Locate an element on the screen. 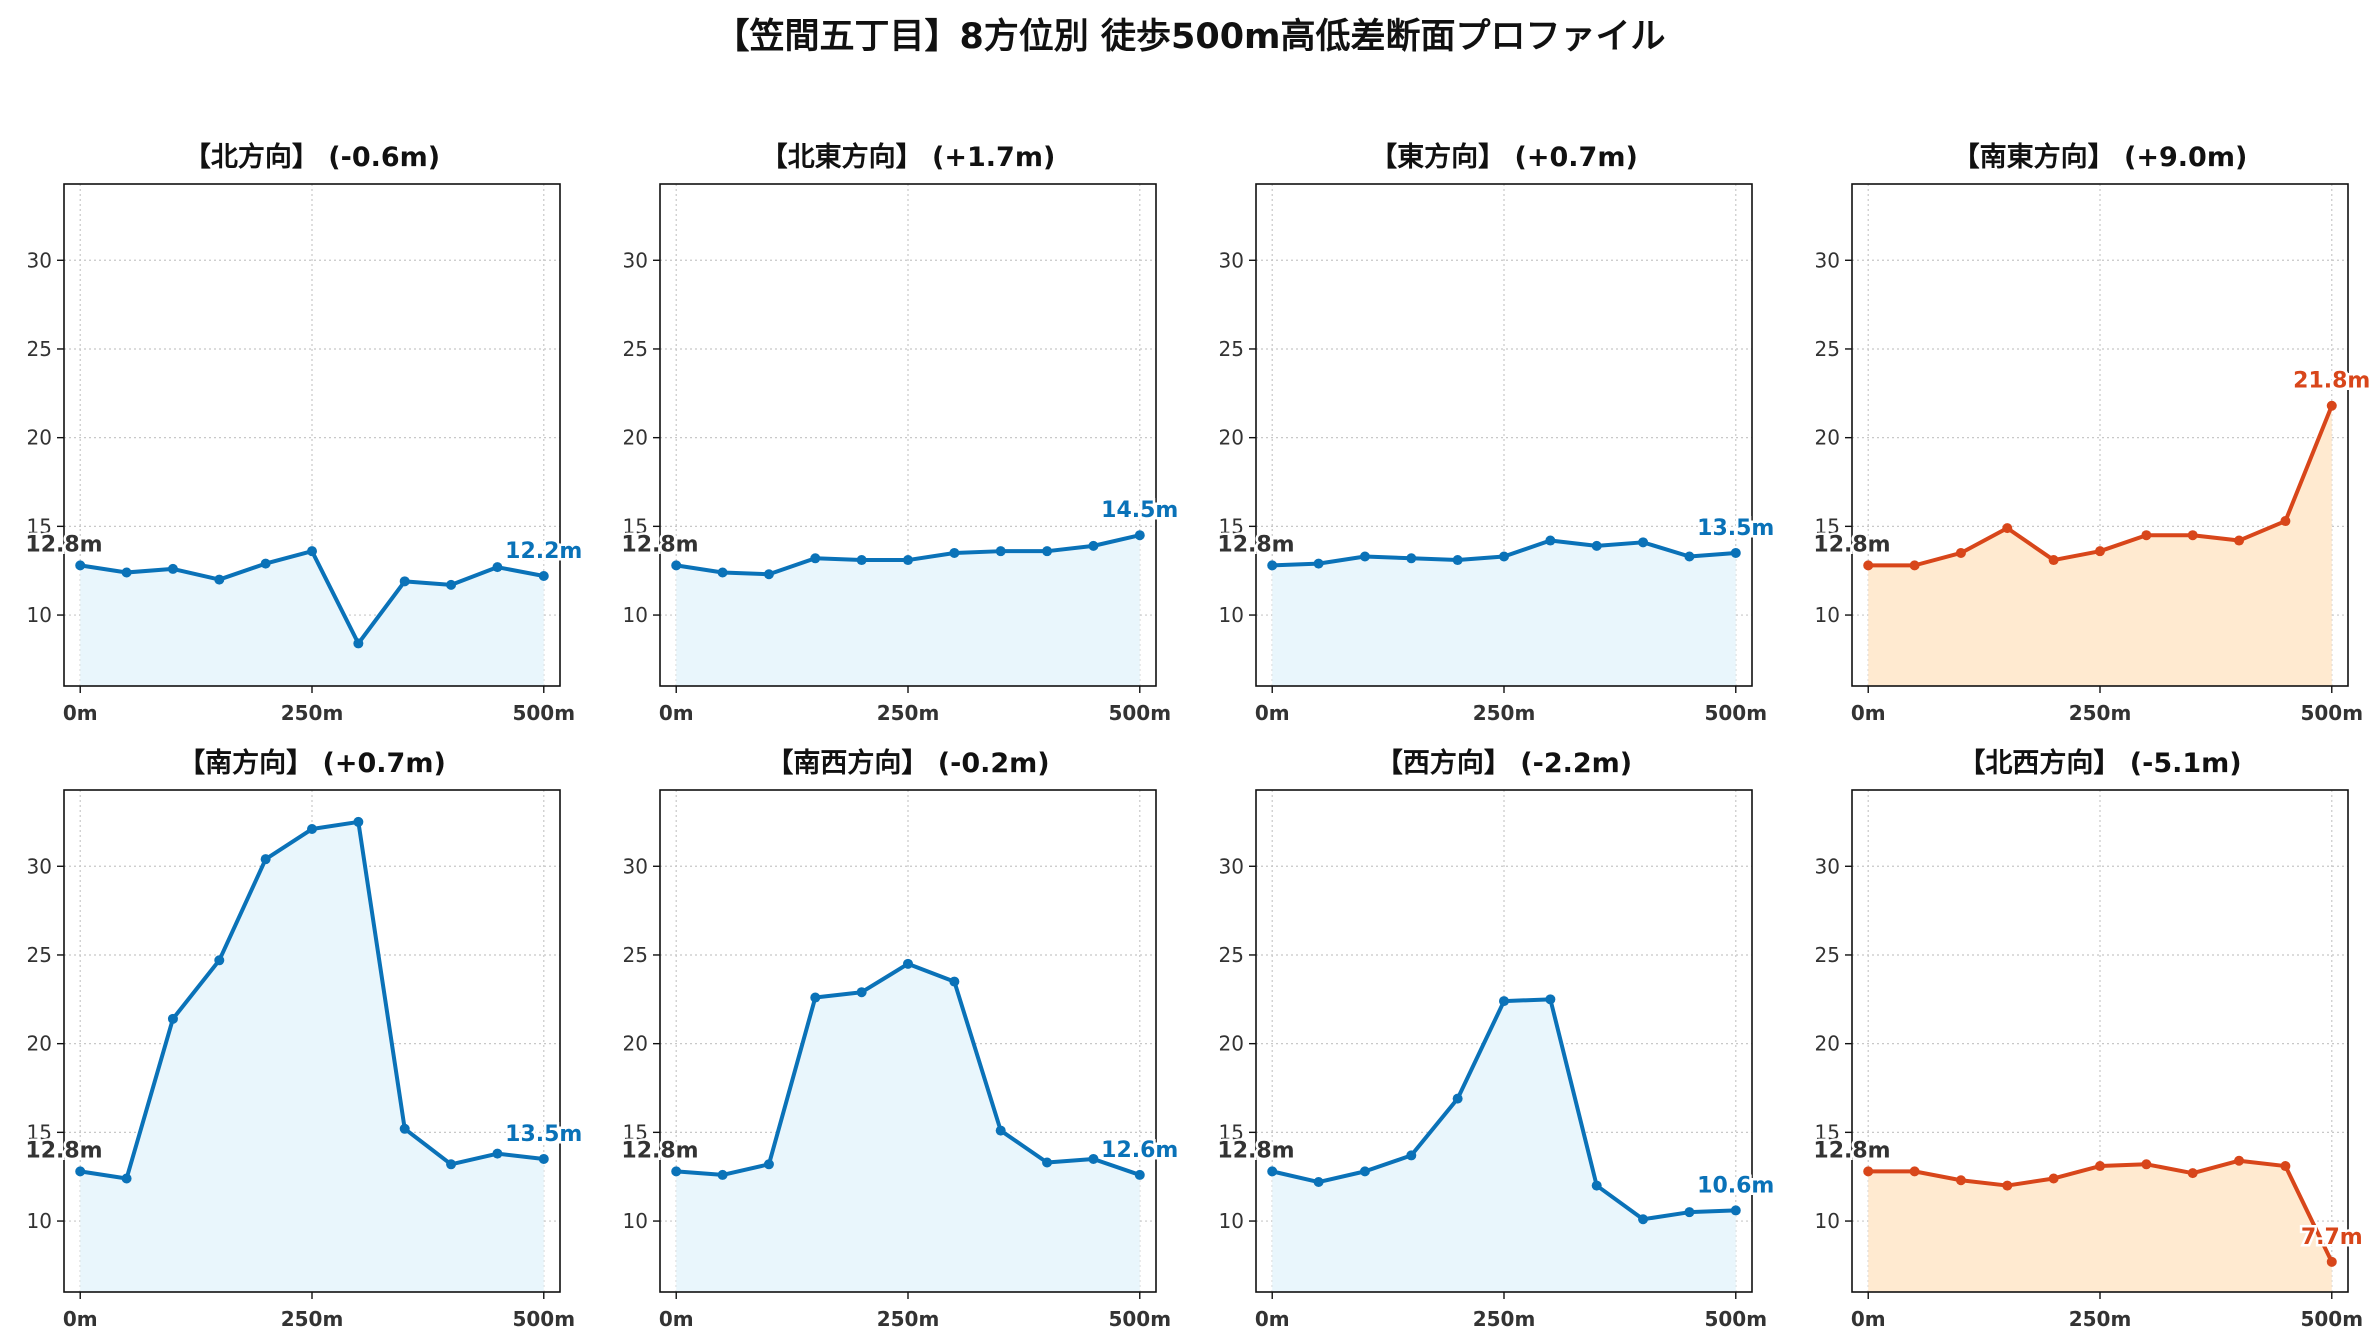  figure-title: 【笠間五丁目】8方位別 徒歩500m高低差断面プロファイル is located at coordinates (1190, 37).